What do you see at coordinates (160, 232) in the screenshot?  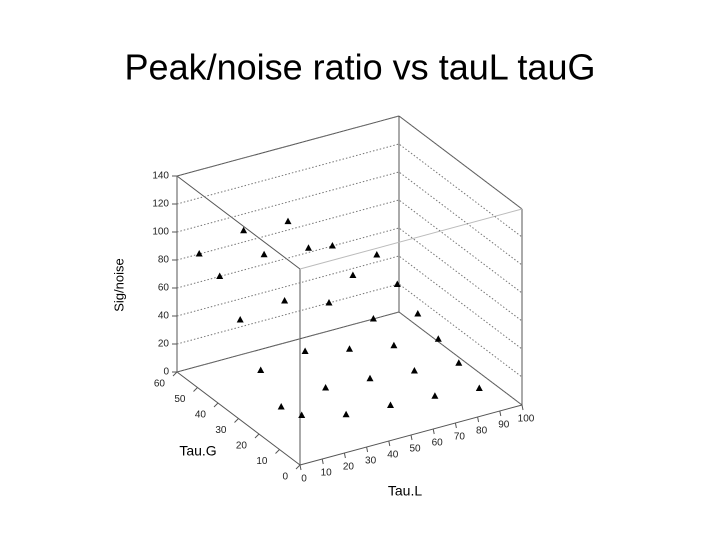 I see `z-tick-label: 100` at bounding box center [160, 232].